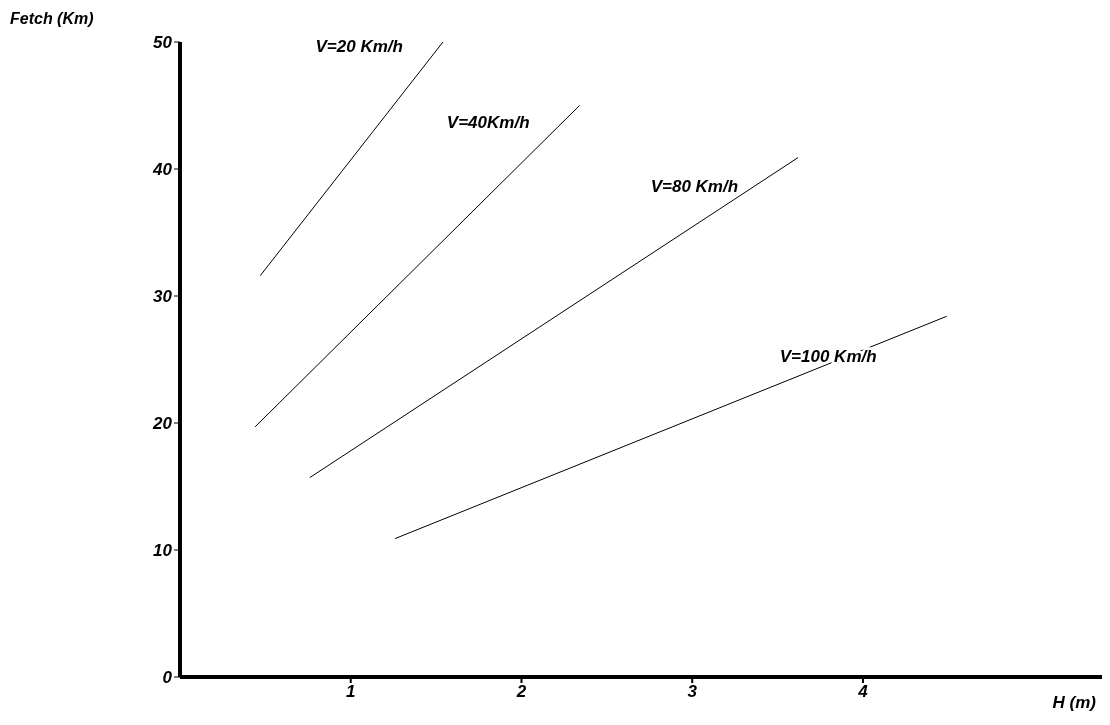  I want to click on y-tick-label: 40, so click(162, 170).